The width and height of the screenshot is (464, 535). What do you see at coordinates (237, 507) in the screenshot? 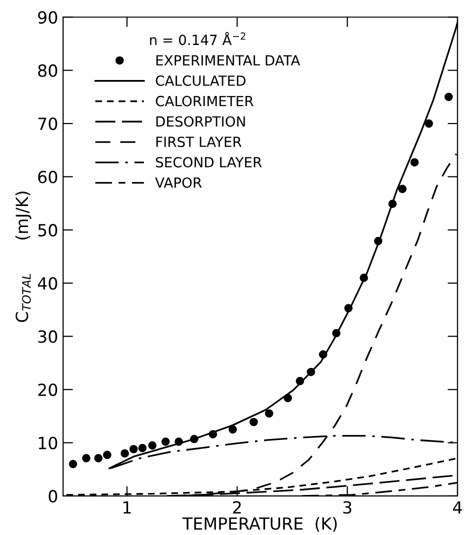
I see `x-tick-label: 2` at bounding box center [237, 507].